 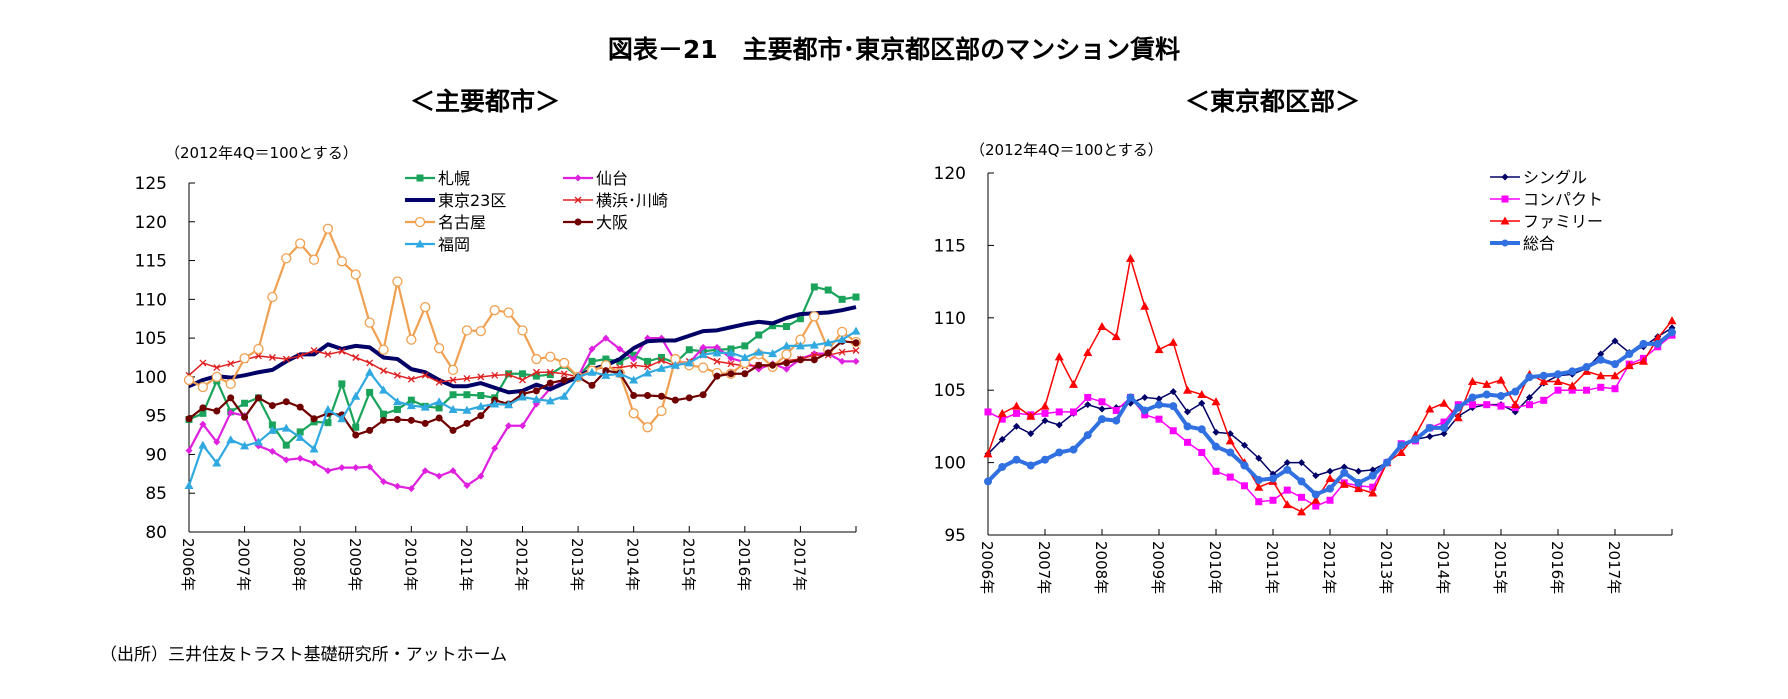 I want to click on x-tick-label: 2010年, so click(x=410, y=564).